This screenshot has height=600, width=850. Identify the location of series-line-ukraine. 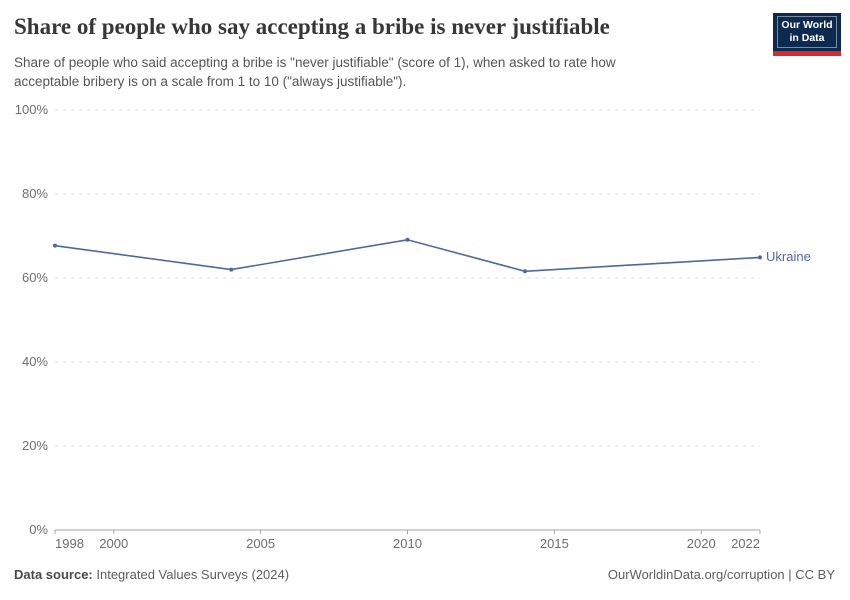
(407, 255).